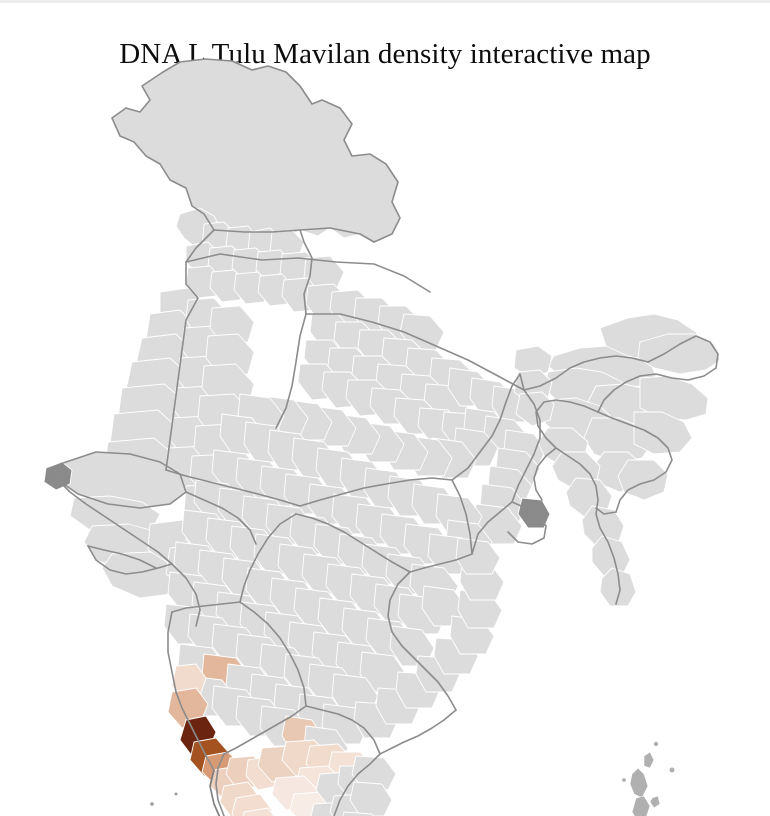  I want to click on lakshadweep-islands, so click(164, 799).